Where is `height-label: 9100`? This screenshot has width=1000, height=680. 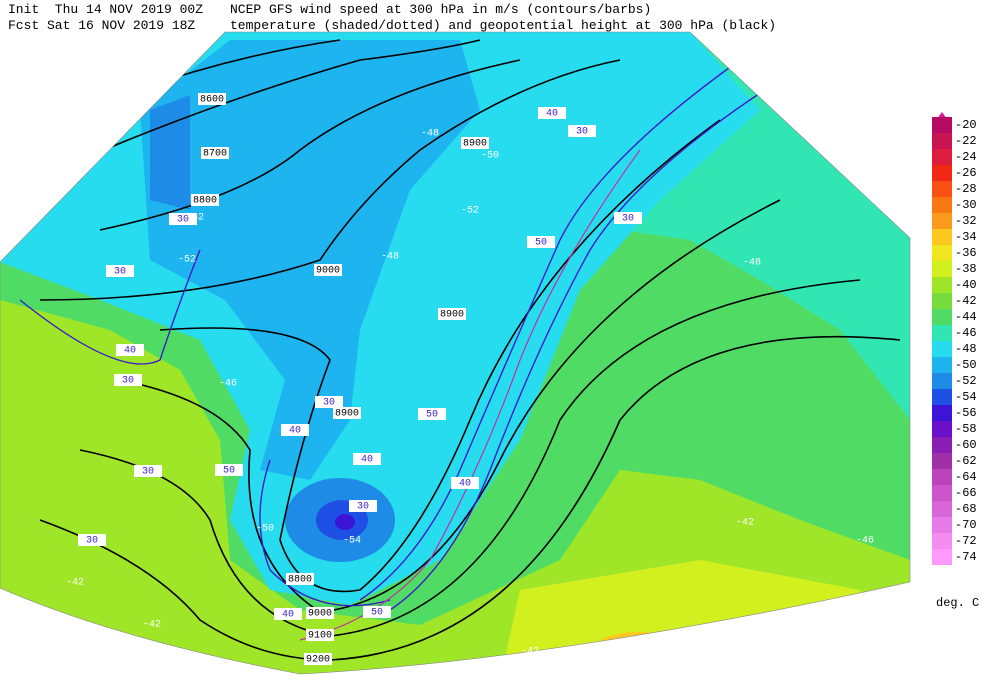 height-label: 9100 is located at coordinates (320, 636).